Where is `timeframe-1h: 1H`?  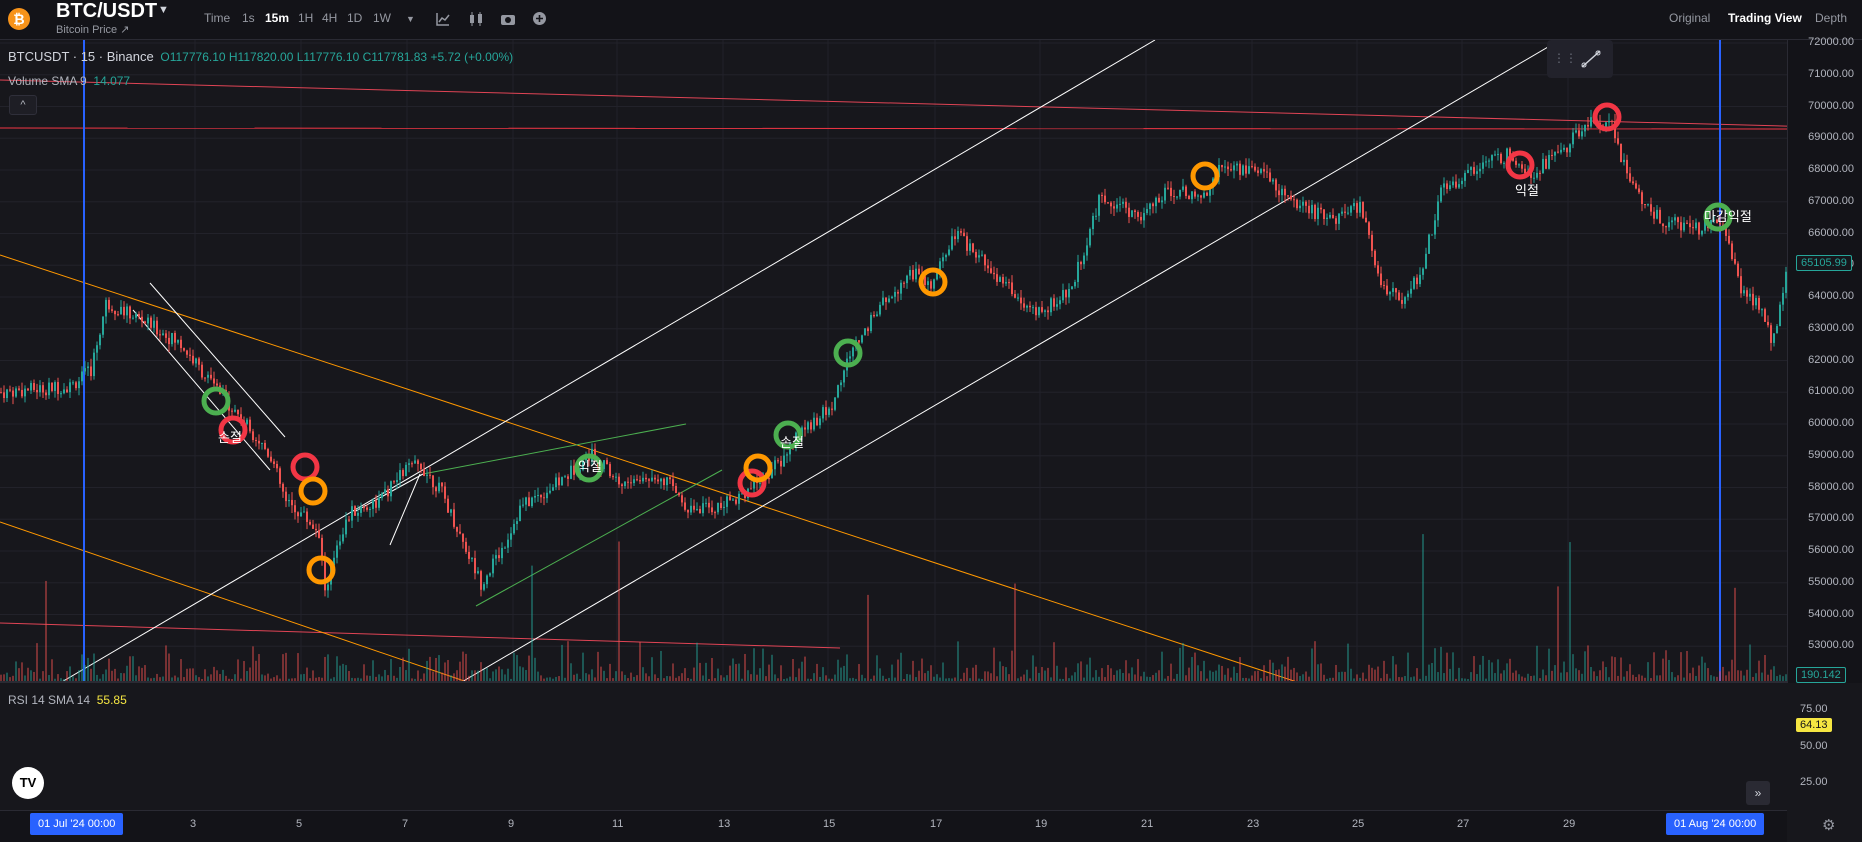 timeframe-1h: 1H is located at coordinates (306, 18).